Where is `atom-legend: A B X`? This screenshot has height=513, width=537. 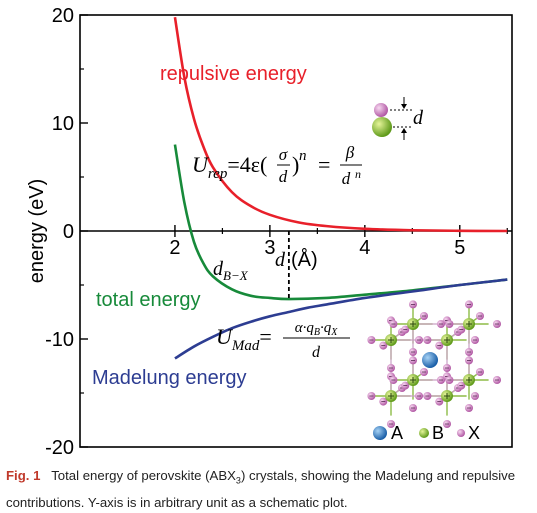 atom-legend: A B X is located at coordinates (426, 433).